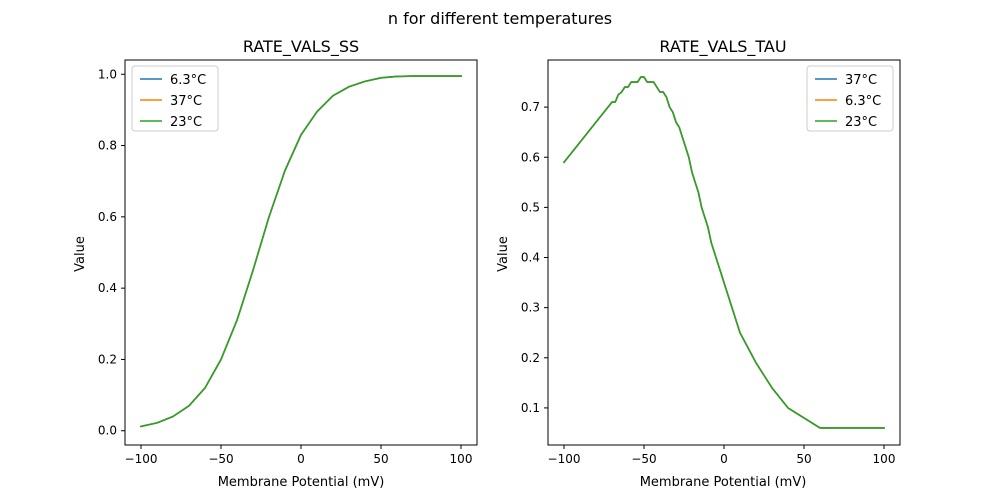 The height and width of the screenshot is (500, 1000). What do you see at coordinates (884, 459) in the screenshot?
I see `chart-tau-xtick-label: 100` at bounding box center [884, 459].